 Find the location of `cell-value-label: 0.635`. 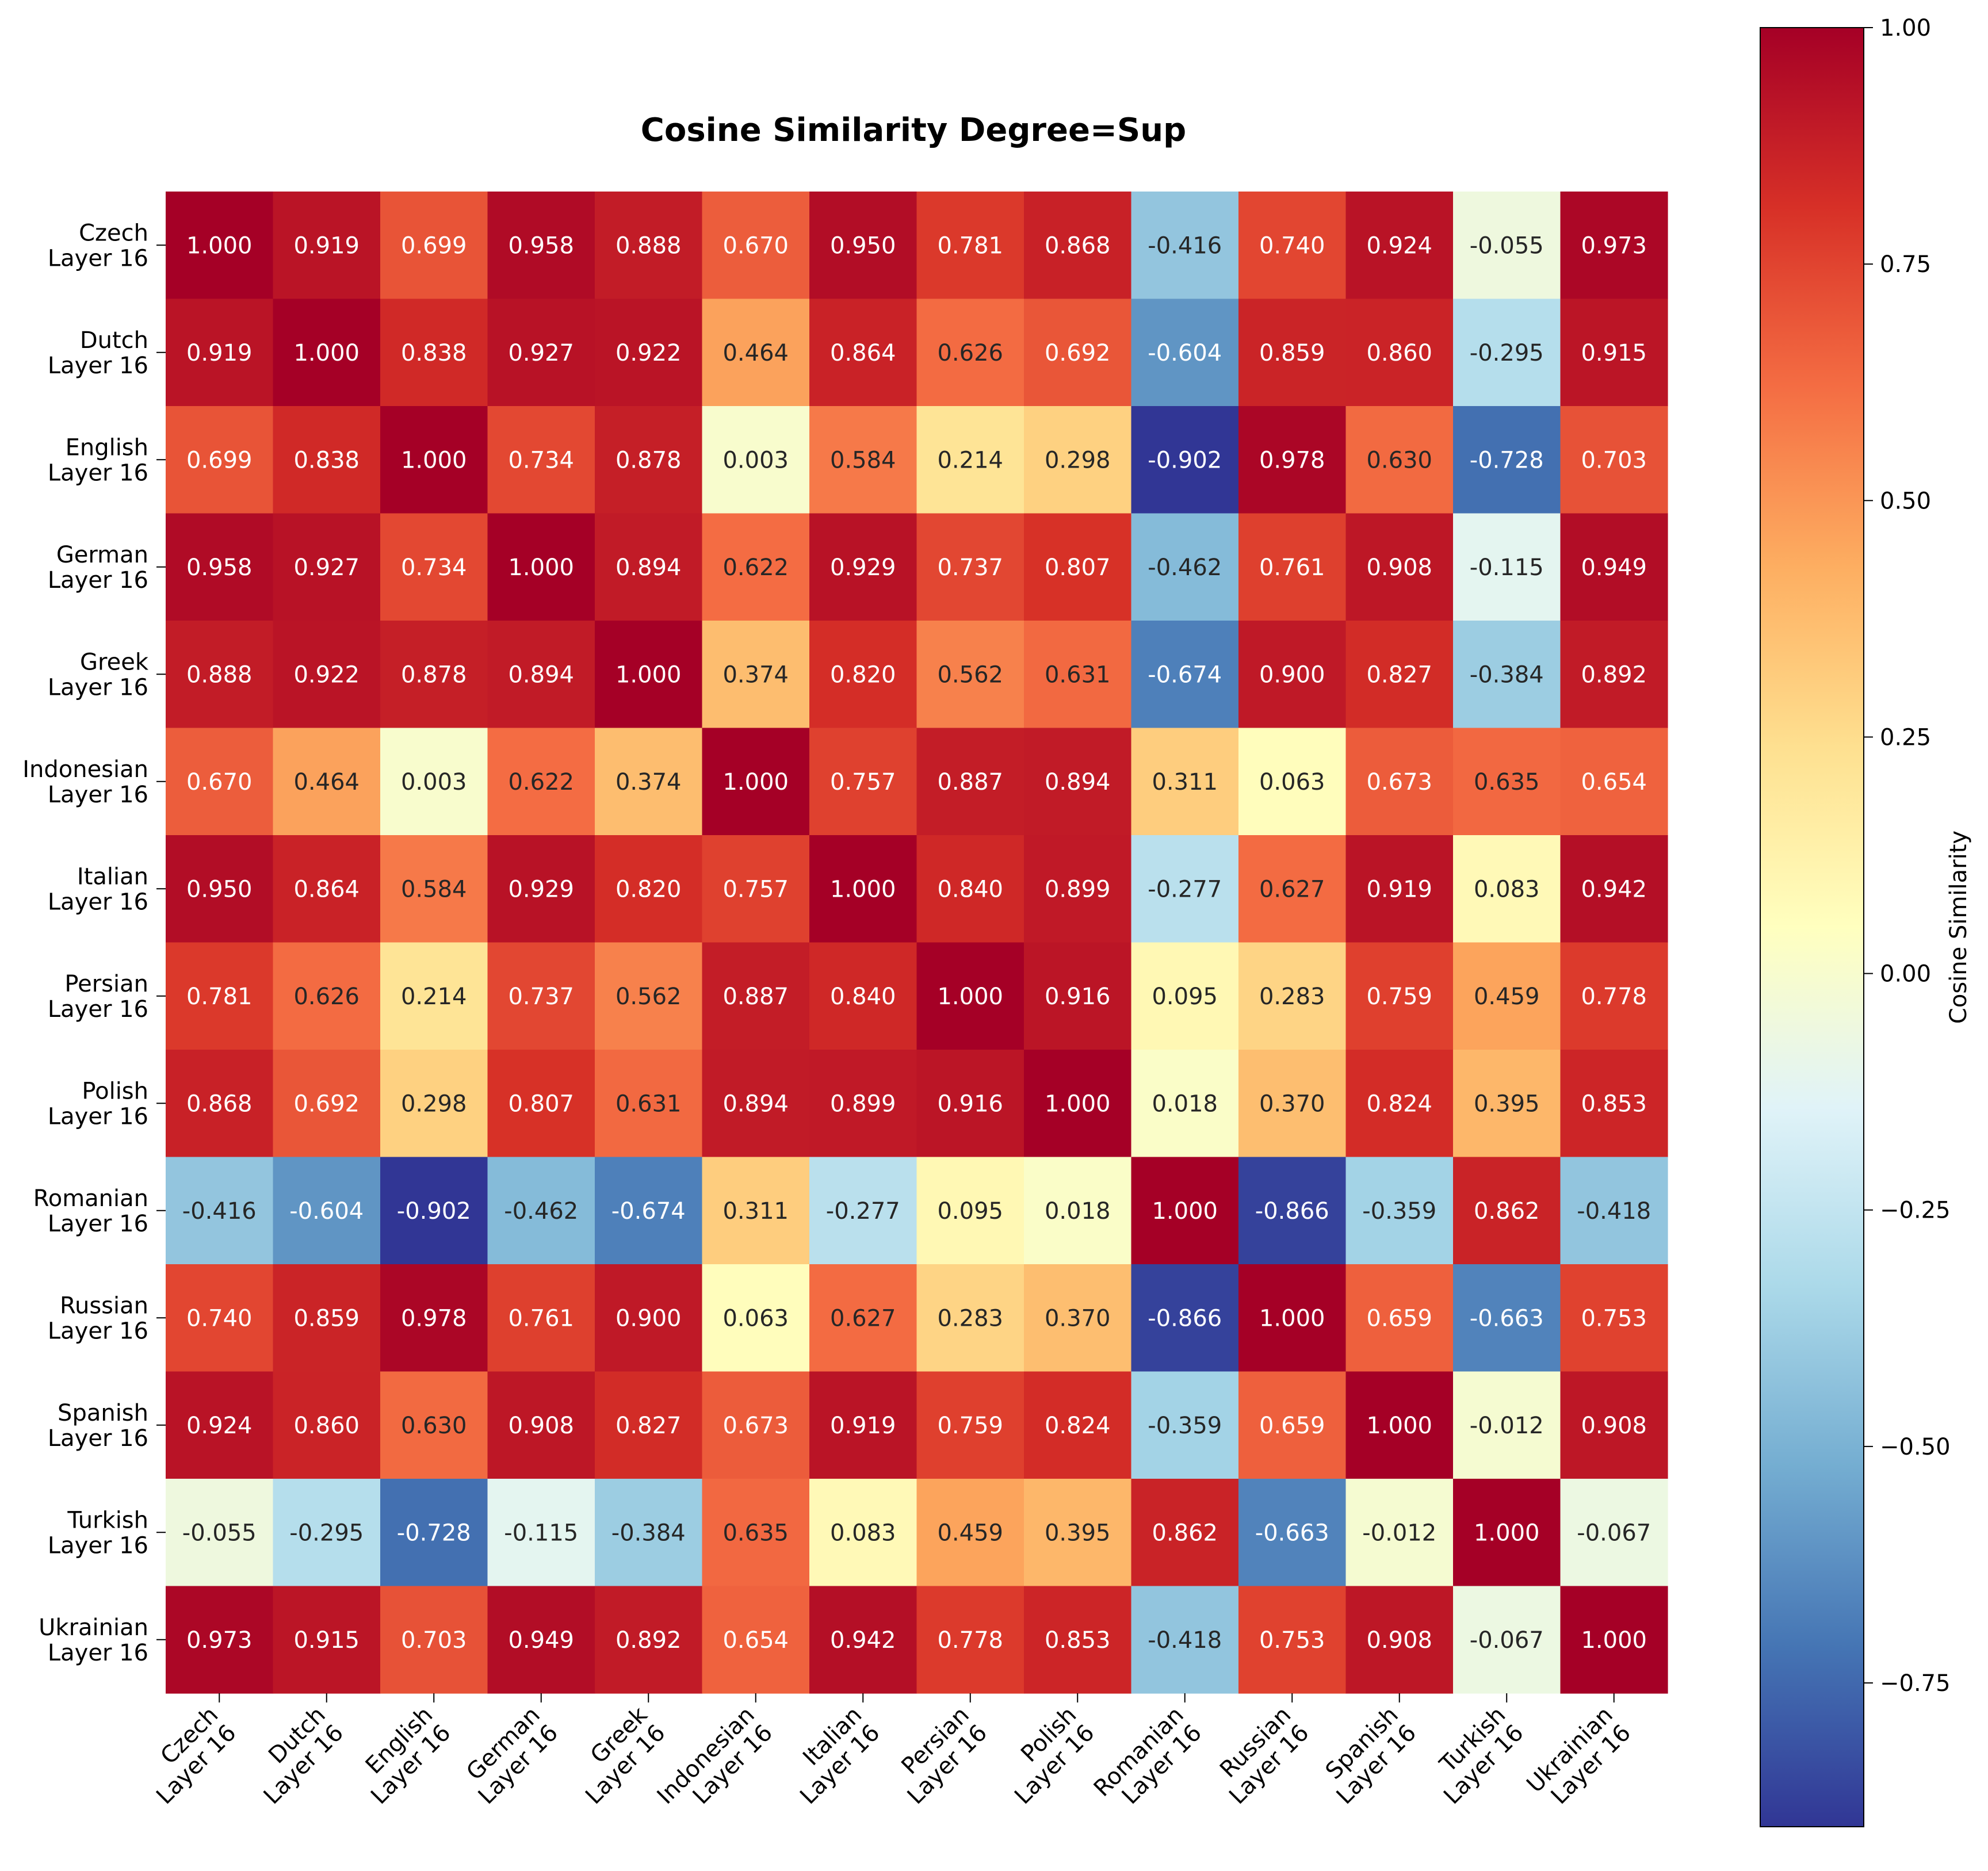

cell-value-label: 0.635 is located at coordinates (1507, 782).